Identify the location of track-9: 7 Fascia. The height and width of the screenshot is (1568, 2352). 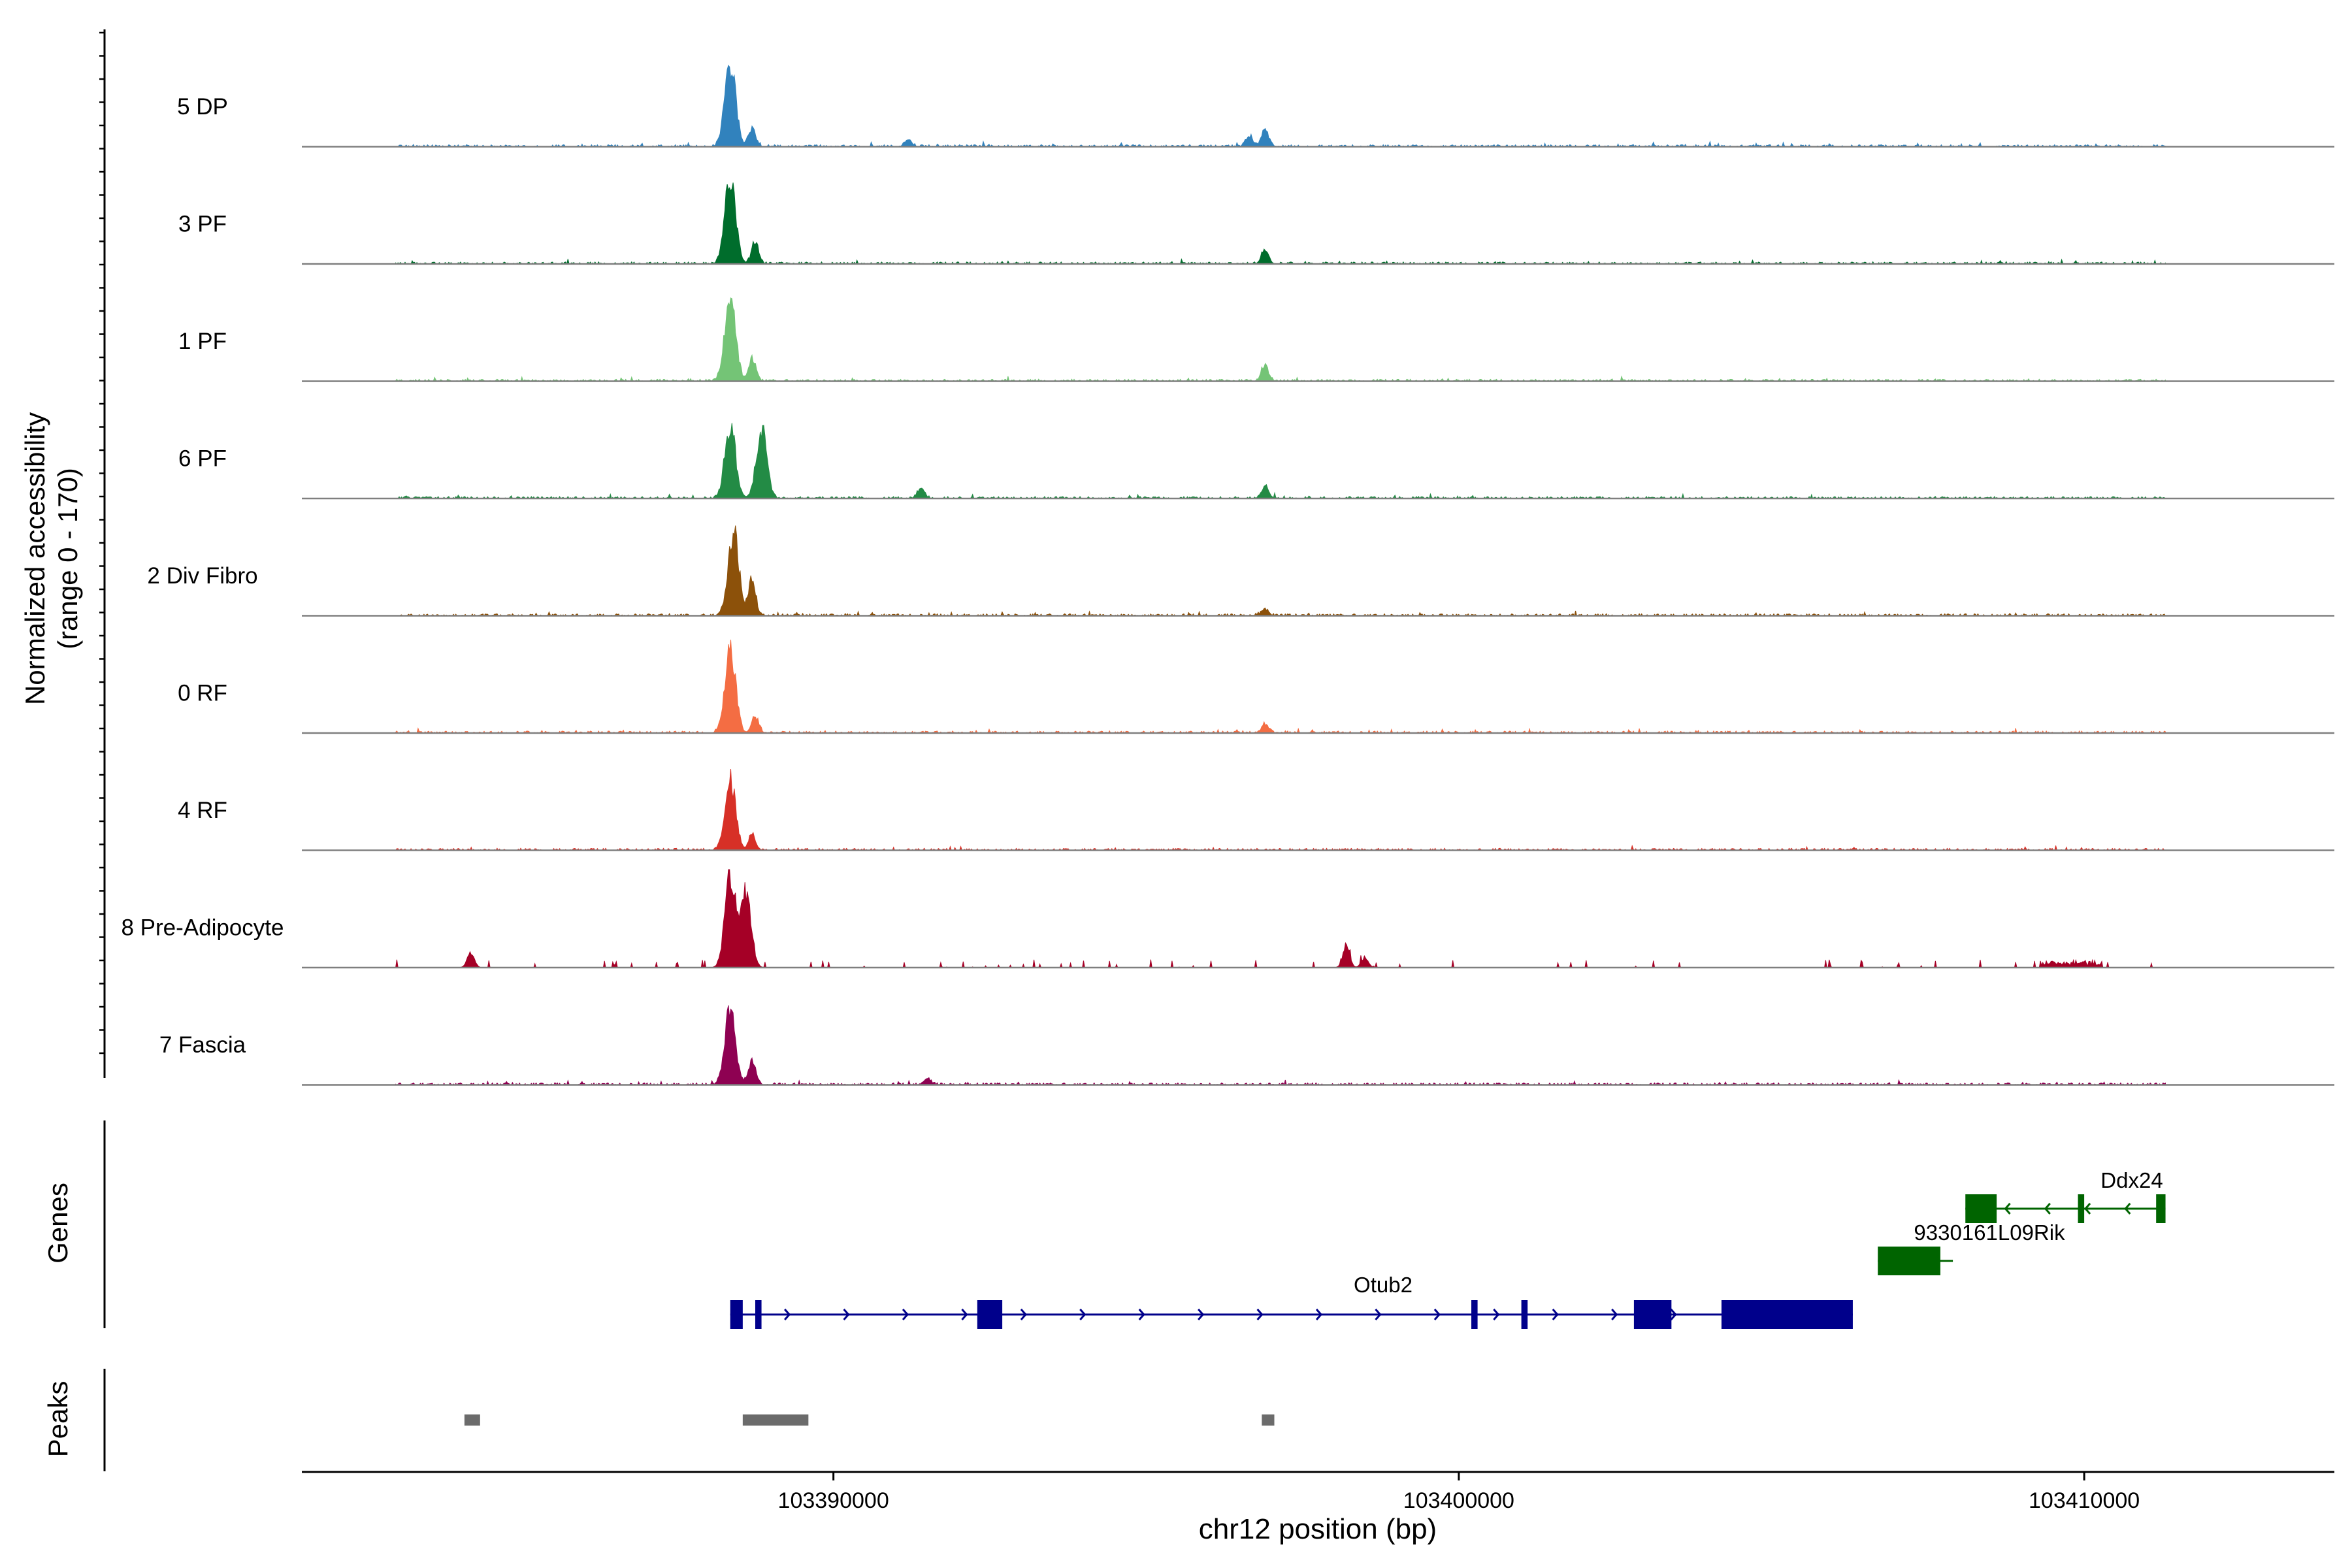
(1246, 1045).